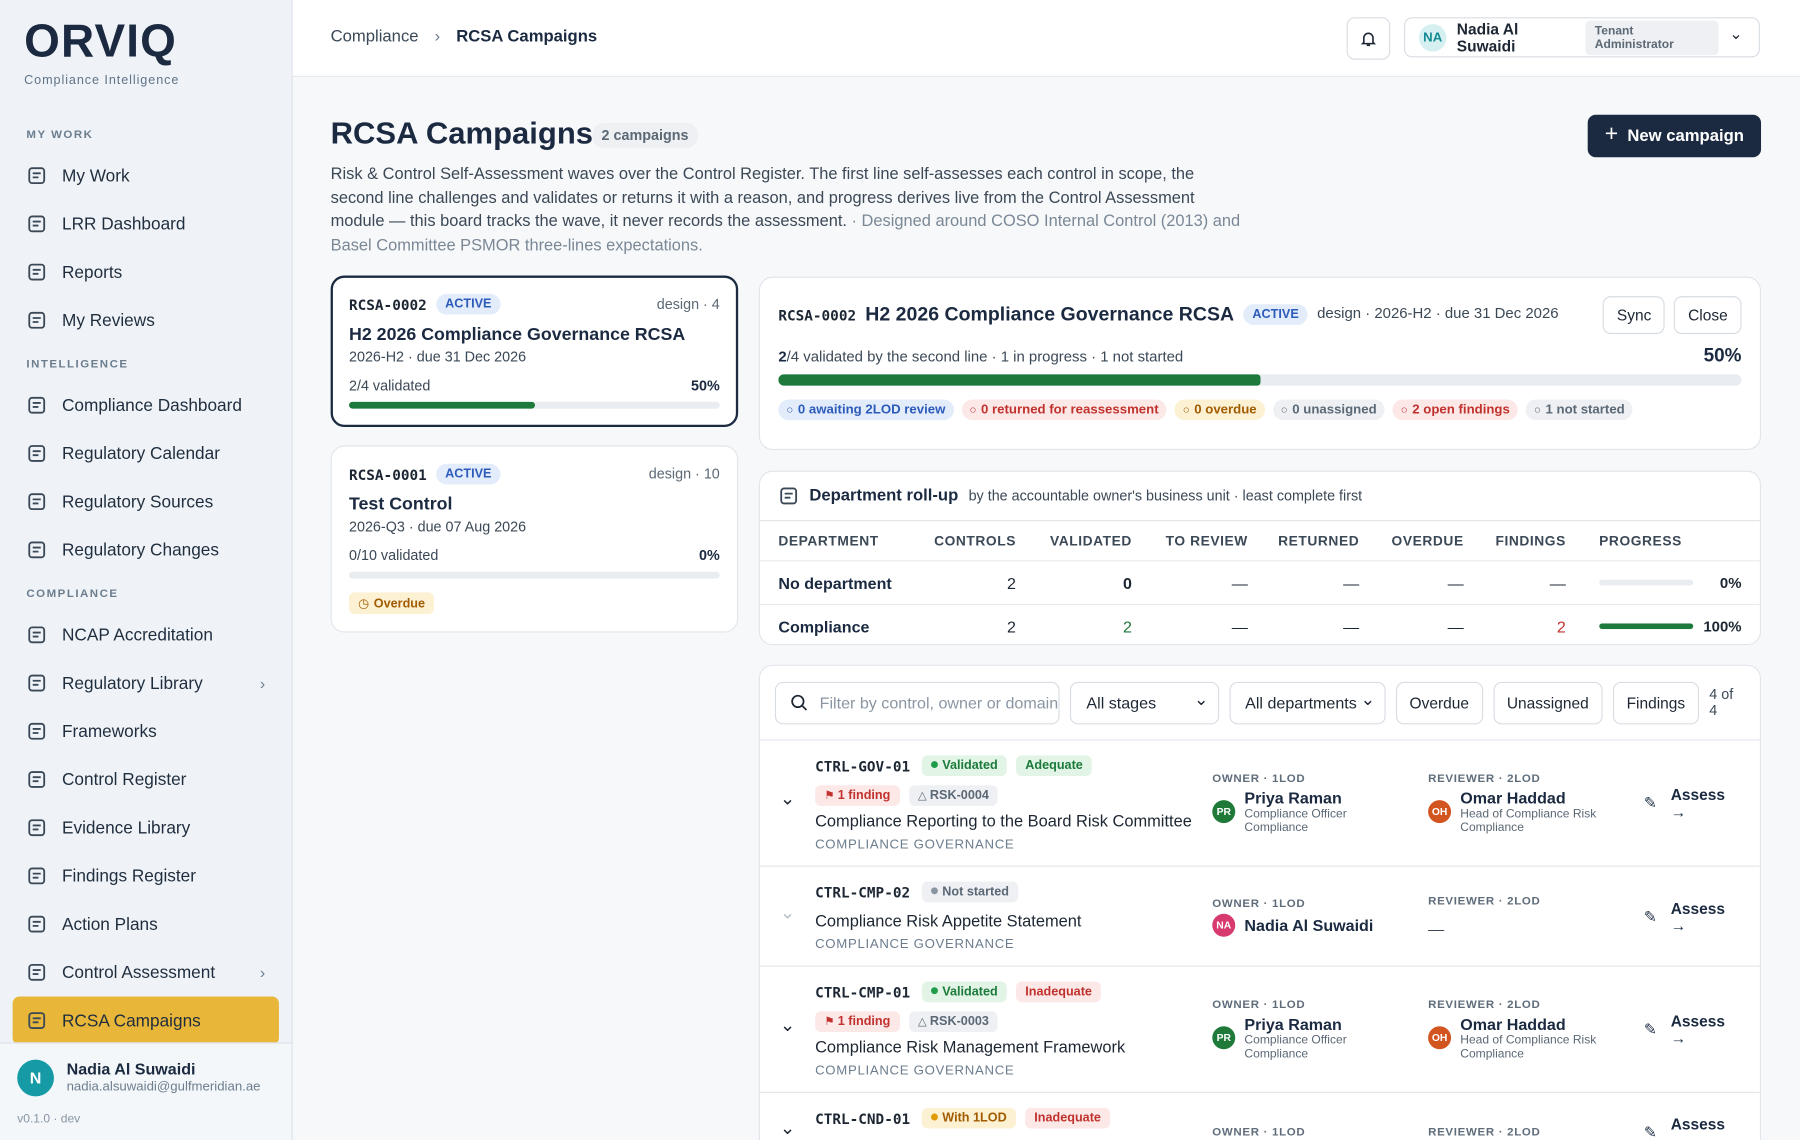 The width and height of the screenshot is (1800, 1140). What do you see at coordinates (1708, 314) in the screenshot?
I see `action-button: Close` at bounding box center [1708, 314].